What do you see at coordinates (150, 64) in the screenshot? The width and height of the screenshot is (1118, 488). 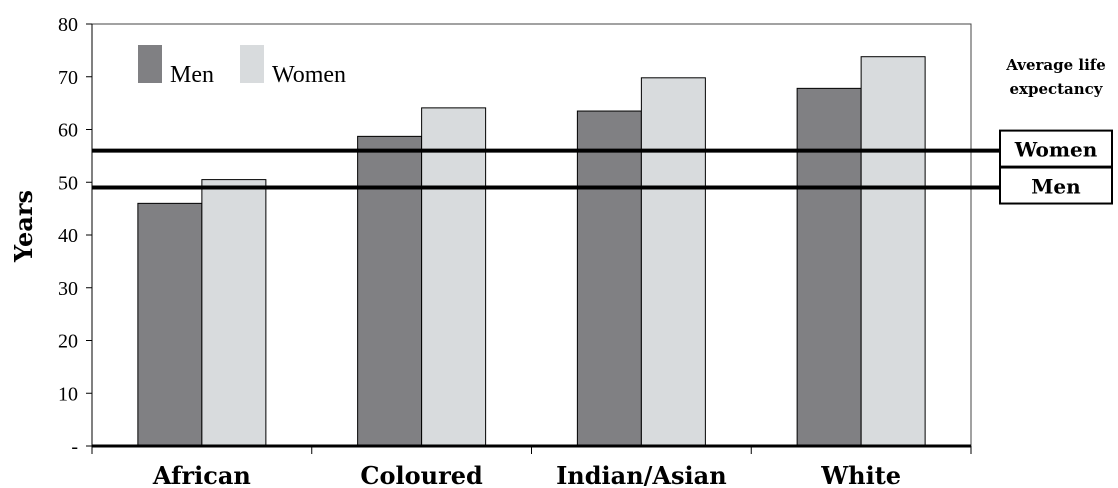 I see `legend-swatch-men` at bounding box center [150, 64].